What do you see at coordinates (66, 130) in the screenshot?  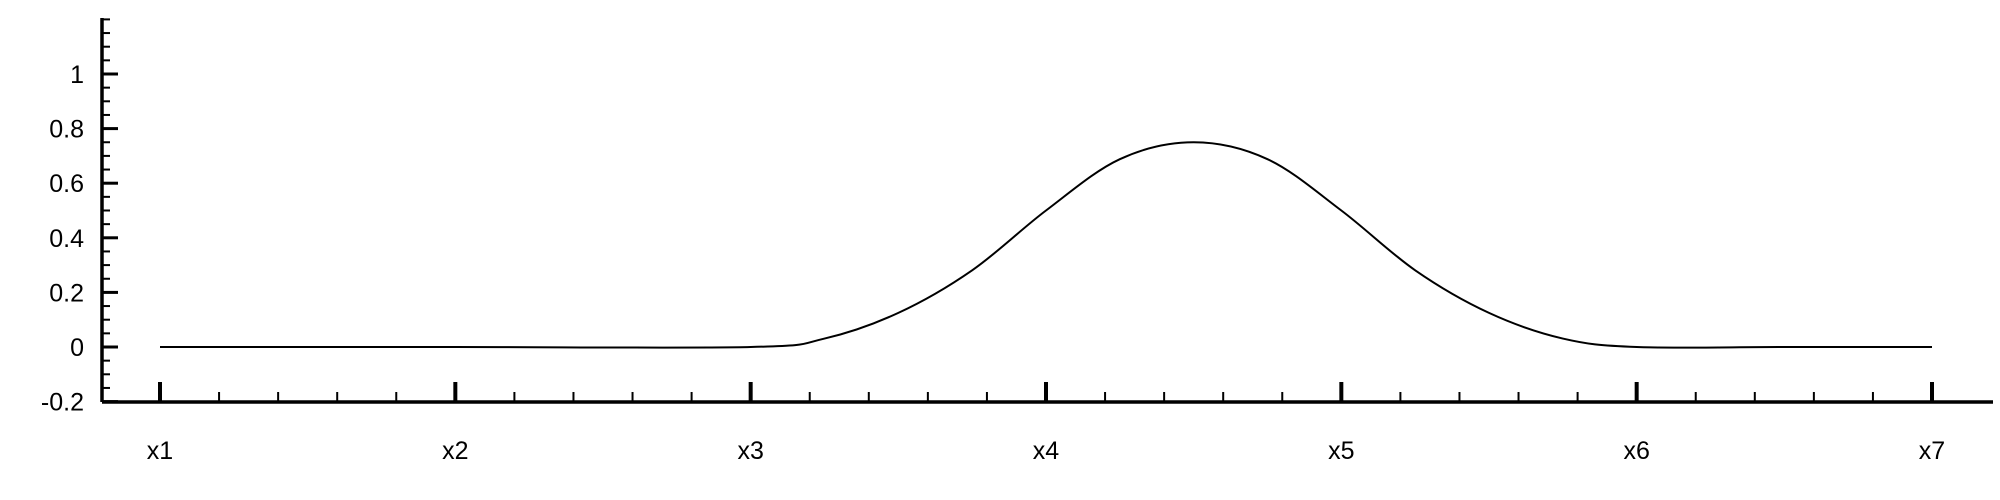 I see `y-tick-label: 0.8` at bounding box center [66, 130].